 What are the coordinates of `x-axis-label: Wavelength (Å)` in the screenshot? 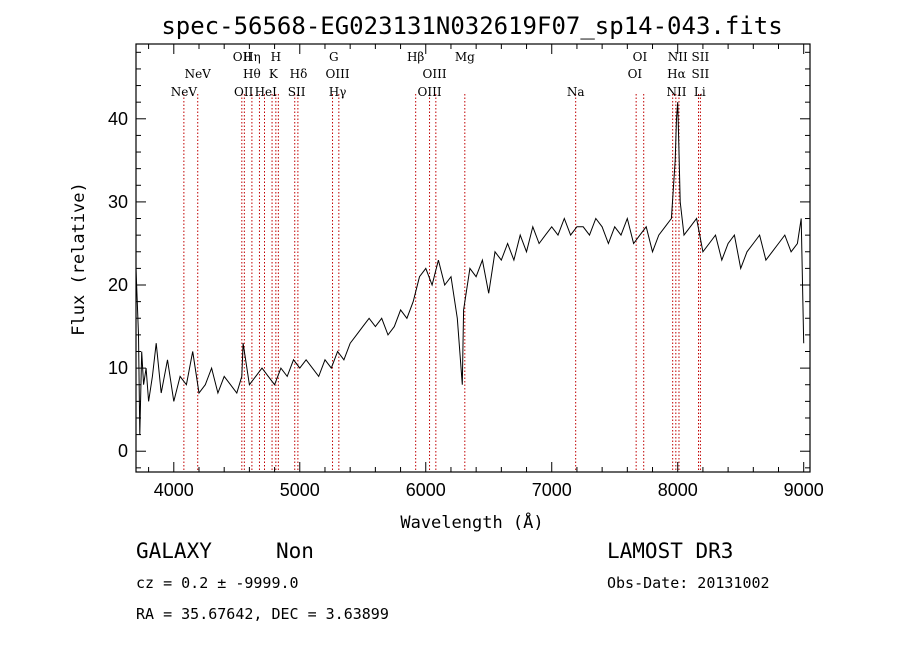 It's located at (471, 522).